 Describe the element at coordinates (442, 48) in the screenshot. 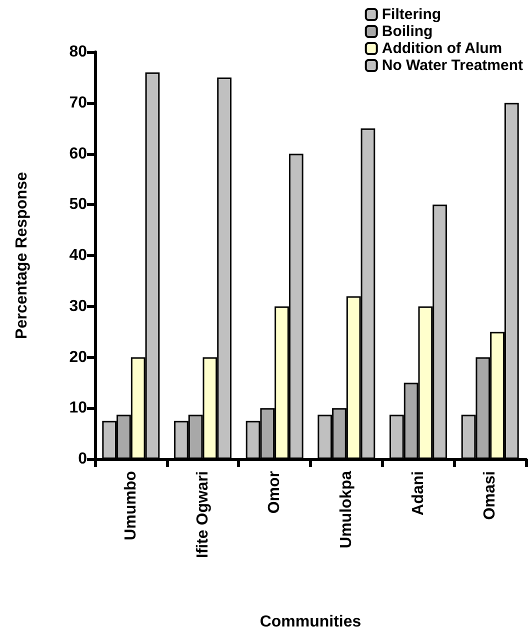

I see `legend-label: Addition of Alum` at that location.